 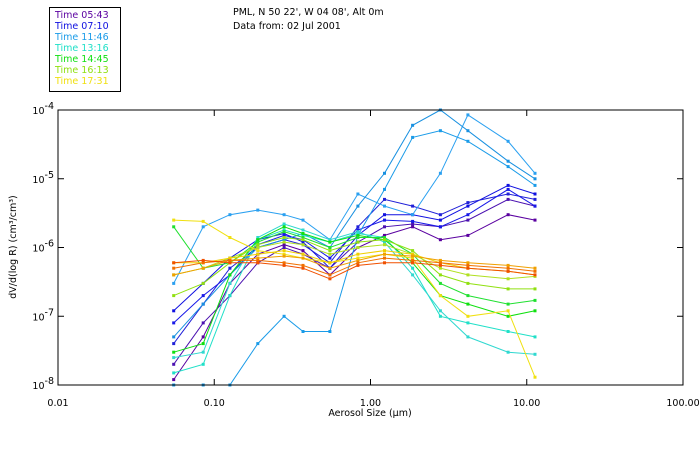 What do you see at coordinates (43, 315) in the screenshot?
I see `y-tick-label: 10-7` at bounding box center [43, 315].